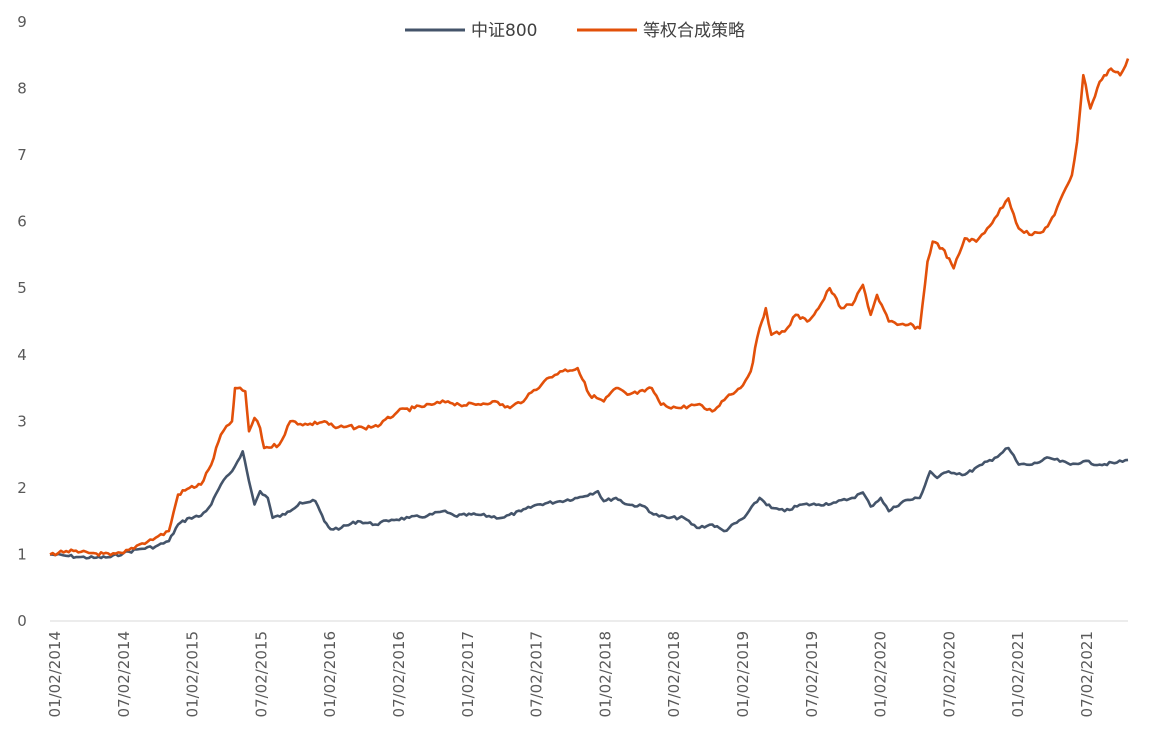 Image resolution: width=1149 pixels, height=747 pixels. Describe the element at coordinates (537, 674) in the screenshot. I see `x-tick-label: 07/02/2017` at that location.